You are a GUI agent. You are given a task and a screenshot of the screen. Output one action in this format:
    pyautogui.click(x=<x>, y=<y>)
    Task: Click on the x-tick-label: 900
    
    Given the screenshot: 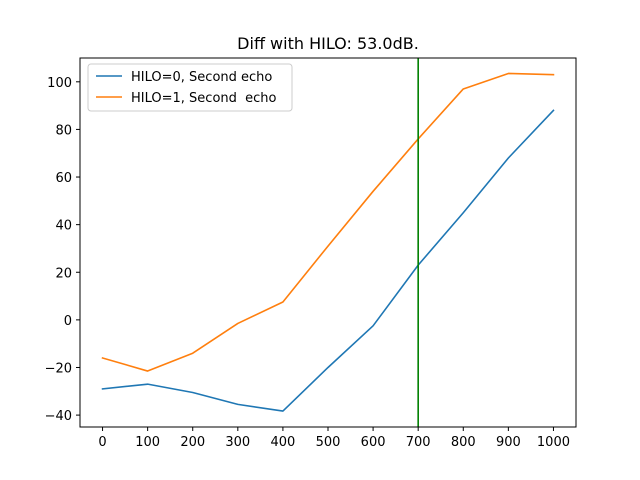 What is the action you would take?
    pyautogui.click(x=508, y=442)
    